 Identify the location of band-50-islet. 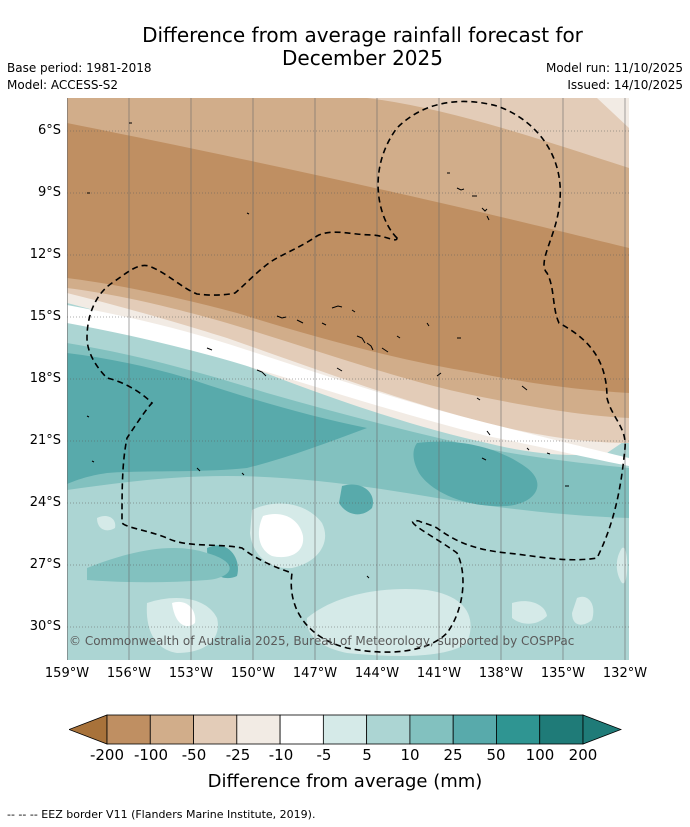
(356, 499).